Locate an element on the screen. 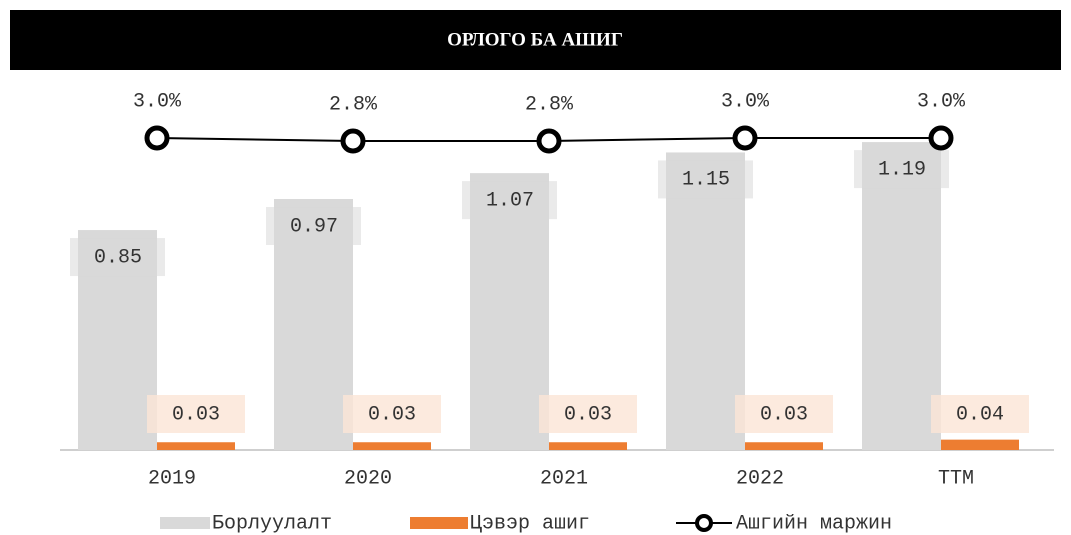 This screenshot has height=535, width=1071. data-label: 1.07 is located at coordinates (510, 200).